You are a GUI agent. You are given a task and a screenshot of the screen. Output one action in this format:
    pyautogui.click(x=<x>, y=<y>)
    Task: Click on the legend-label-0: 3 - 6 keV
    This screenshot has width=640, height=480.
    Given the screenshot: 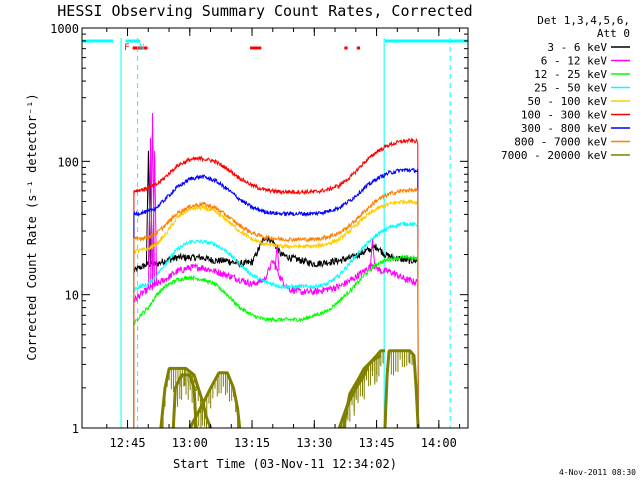 What is the action you would take?
    pyautogui.click(x=577, y=47)
    